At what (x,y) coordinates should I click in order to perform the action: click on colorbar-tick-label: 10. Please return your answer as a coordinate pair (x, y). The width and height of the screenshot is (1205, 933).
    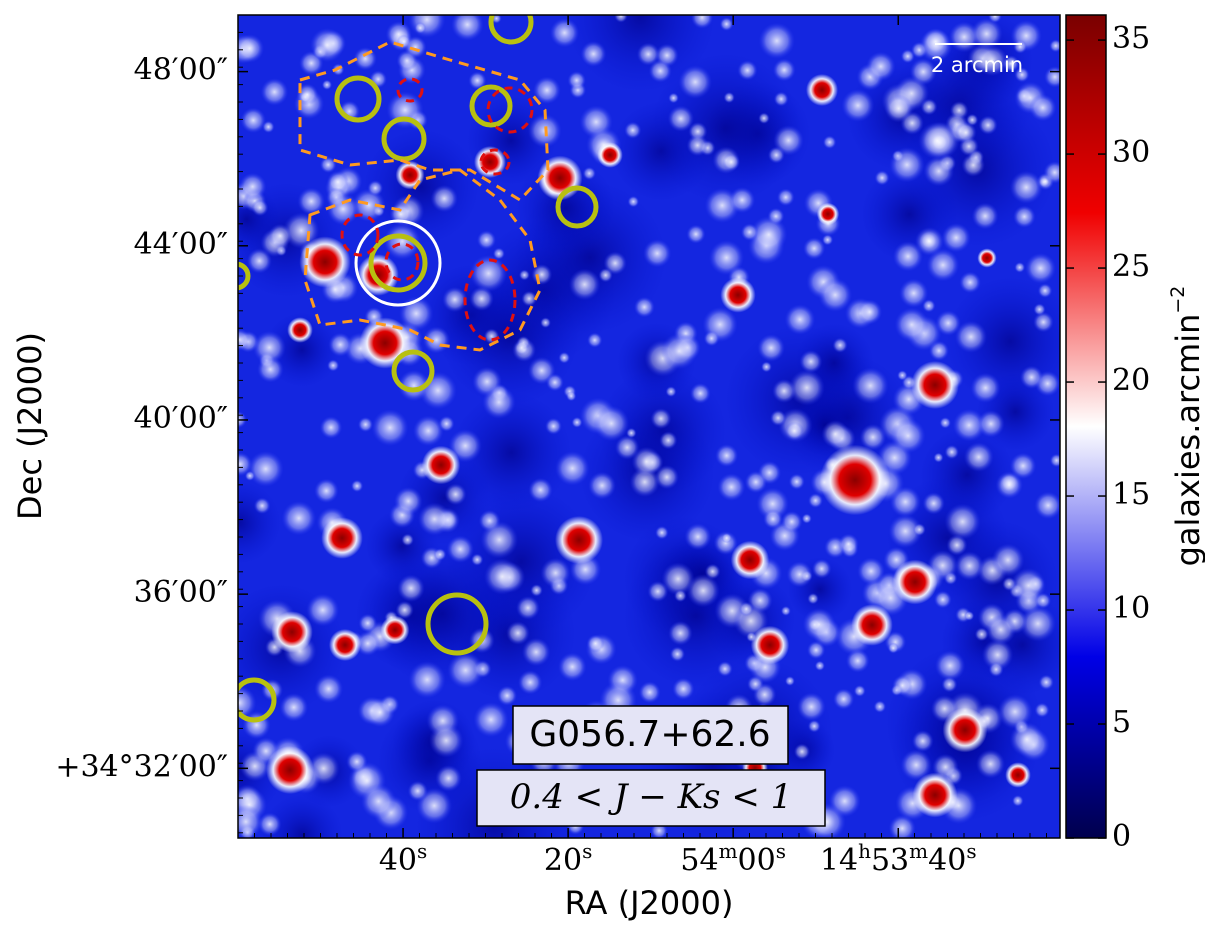
    Looking at the image, I should click on (1131, 608).